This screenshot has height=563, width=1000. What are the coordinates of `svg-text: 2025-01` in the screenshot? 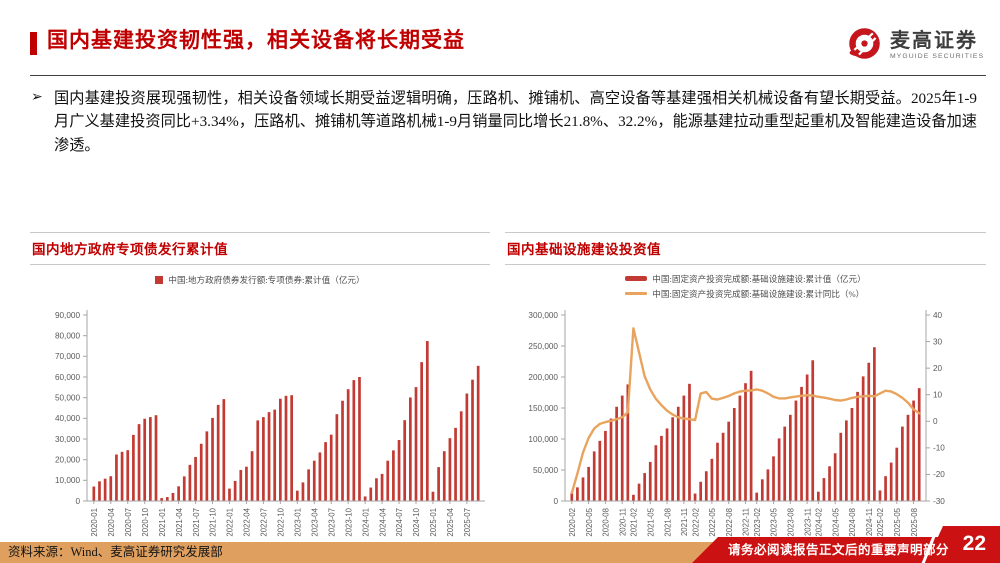 It's located at (433, 522).